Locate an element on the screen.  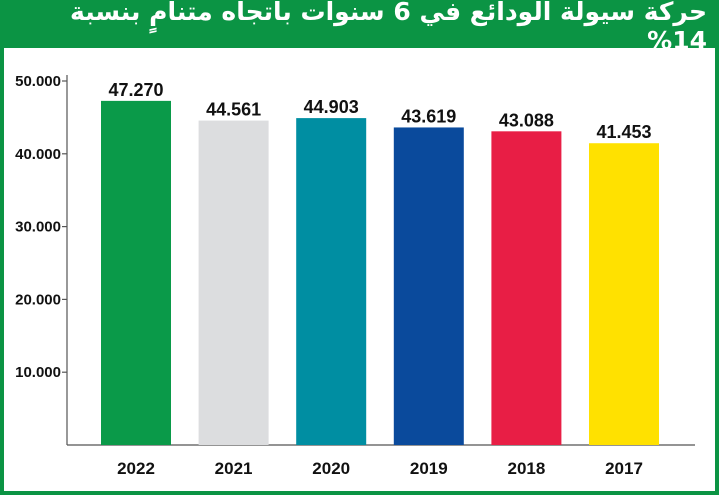
y-tick-label: 10.000 is located at coordinates (38, 372).